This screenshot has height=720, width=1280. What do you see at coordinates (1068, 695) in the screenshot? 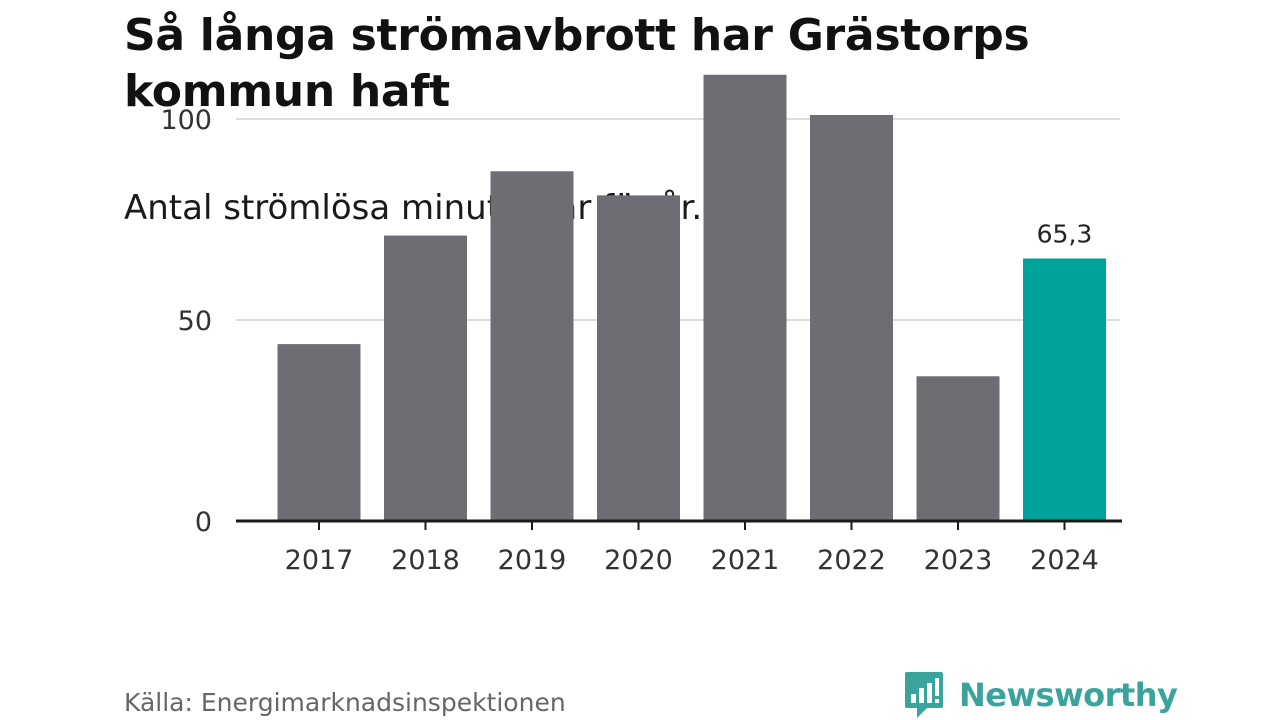
I see `brand-name: Newsworthy` at bounding box center [1068, 695].